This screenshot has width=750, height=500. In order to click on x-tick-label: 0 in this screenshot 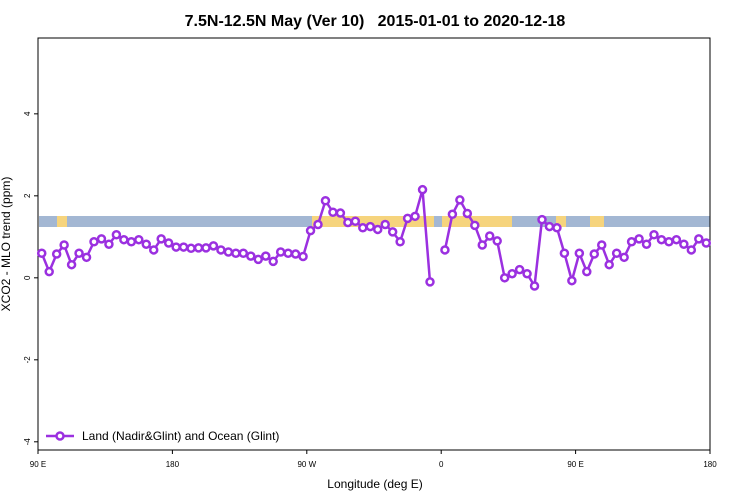, I will do `click(441, 464)`.